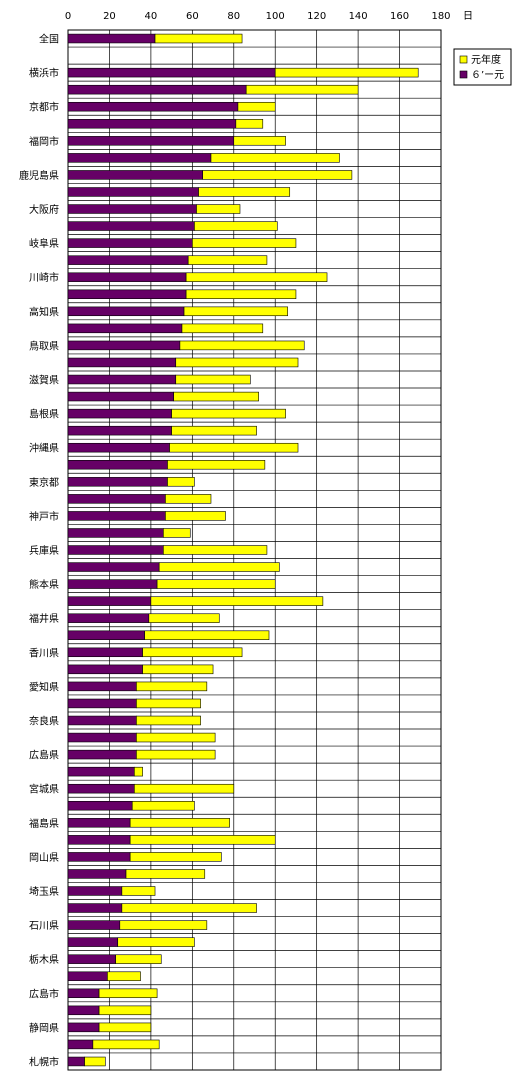  What do you see at coordinates (44, 141) in the screenshot?
I see `category-label: 福岡市` at bounding box center [44, 141].